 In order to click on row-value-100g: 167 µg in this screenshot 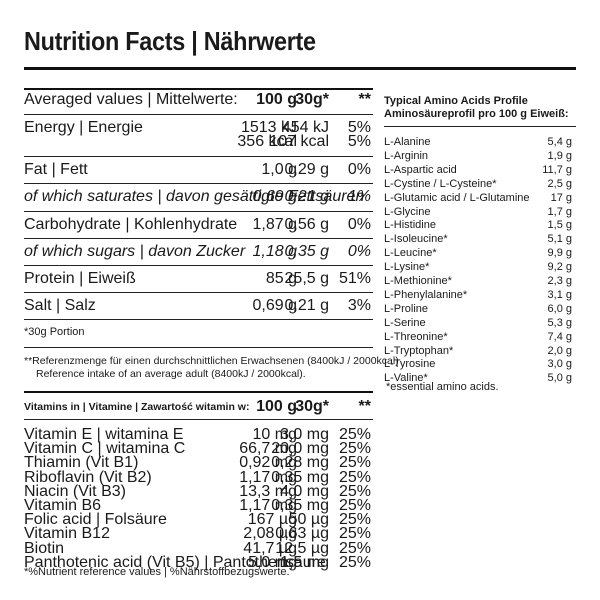, I will do `click(272, 520)`.